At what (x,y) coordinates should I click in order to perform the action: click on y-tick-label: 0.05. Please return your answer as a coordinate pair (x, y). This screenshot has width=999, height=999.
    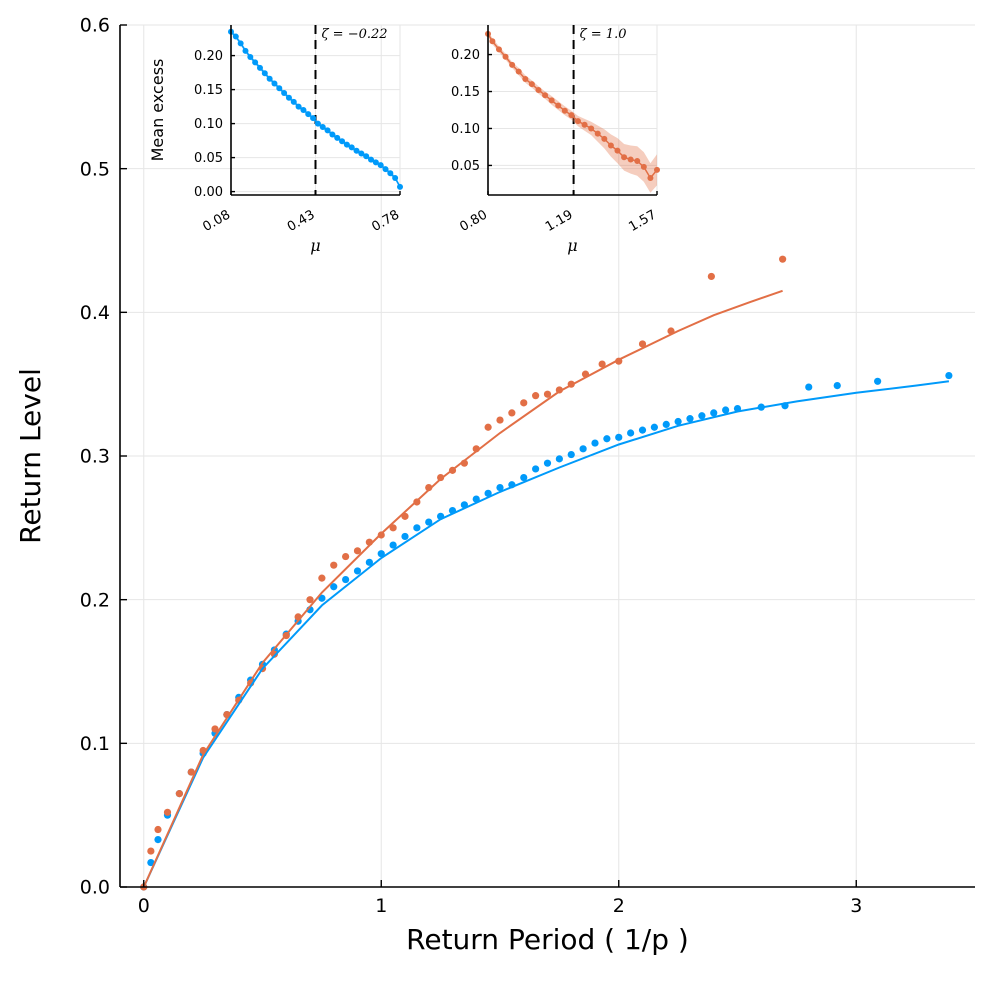
    Looking at the image, I should click on (208, 158).